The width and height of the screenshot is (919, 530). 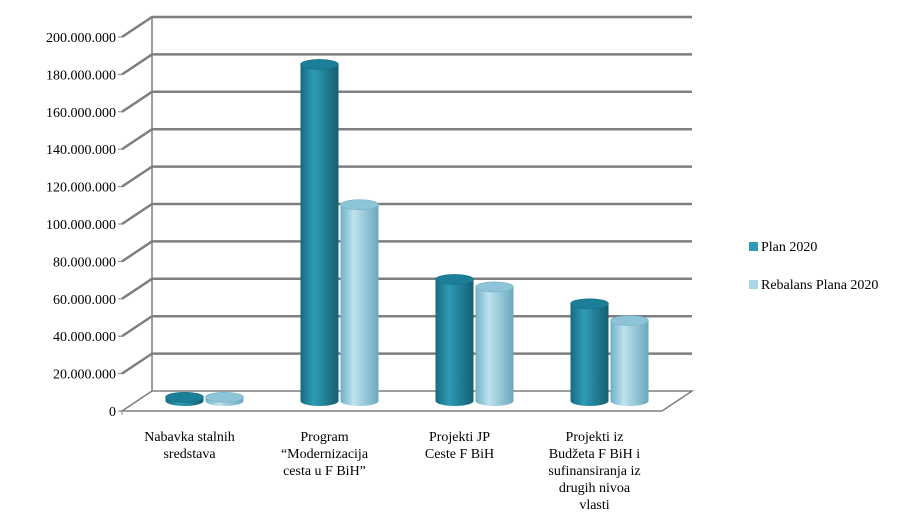 What do you see at coordinates (84, 337) in the screenshot?
I see `y-tick-label: 40.000.000` at bounding box center [84, 337].